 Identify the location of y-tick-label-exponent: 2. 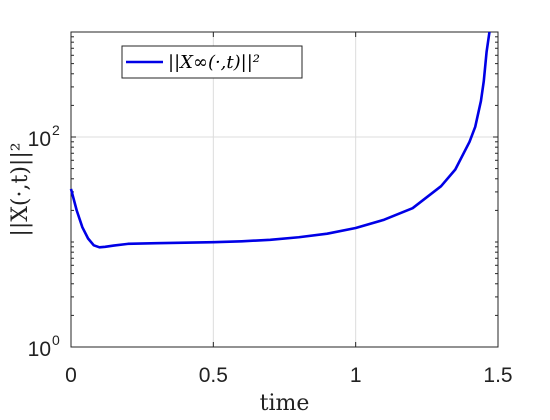
(56, 130).